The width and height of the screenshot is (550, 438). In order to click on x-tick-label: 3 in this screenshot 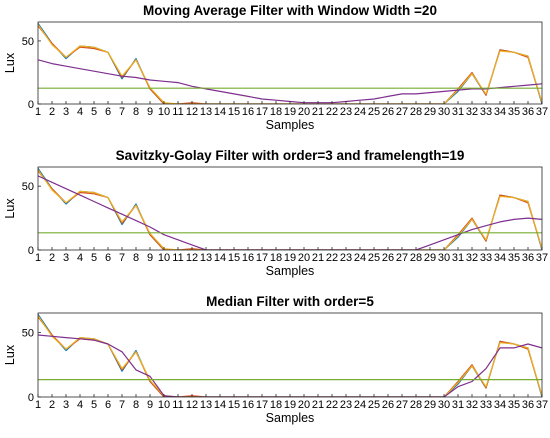, I will do `click(66, 258)`.